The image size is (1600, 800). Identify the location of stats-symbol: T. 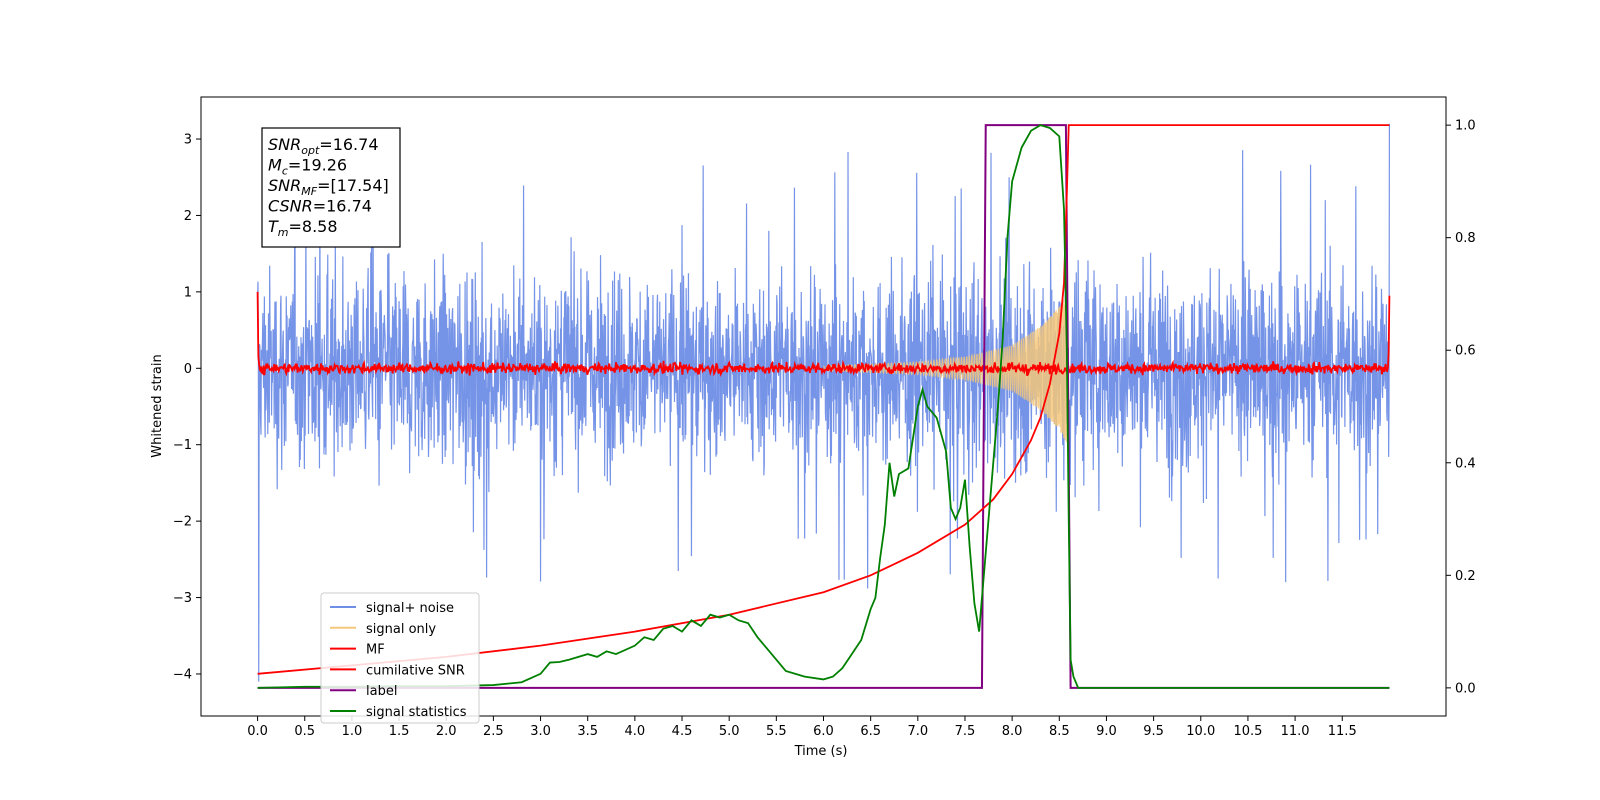
(273, 226).